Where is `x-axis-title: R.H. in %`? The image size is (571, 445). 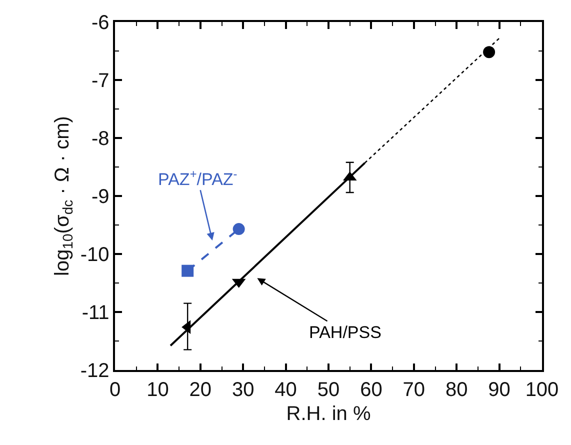 x-axis-title: R.H. in % is located at coordinates (328, 413).